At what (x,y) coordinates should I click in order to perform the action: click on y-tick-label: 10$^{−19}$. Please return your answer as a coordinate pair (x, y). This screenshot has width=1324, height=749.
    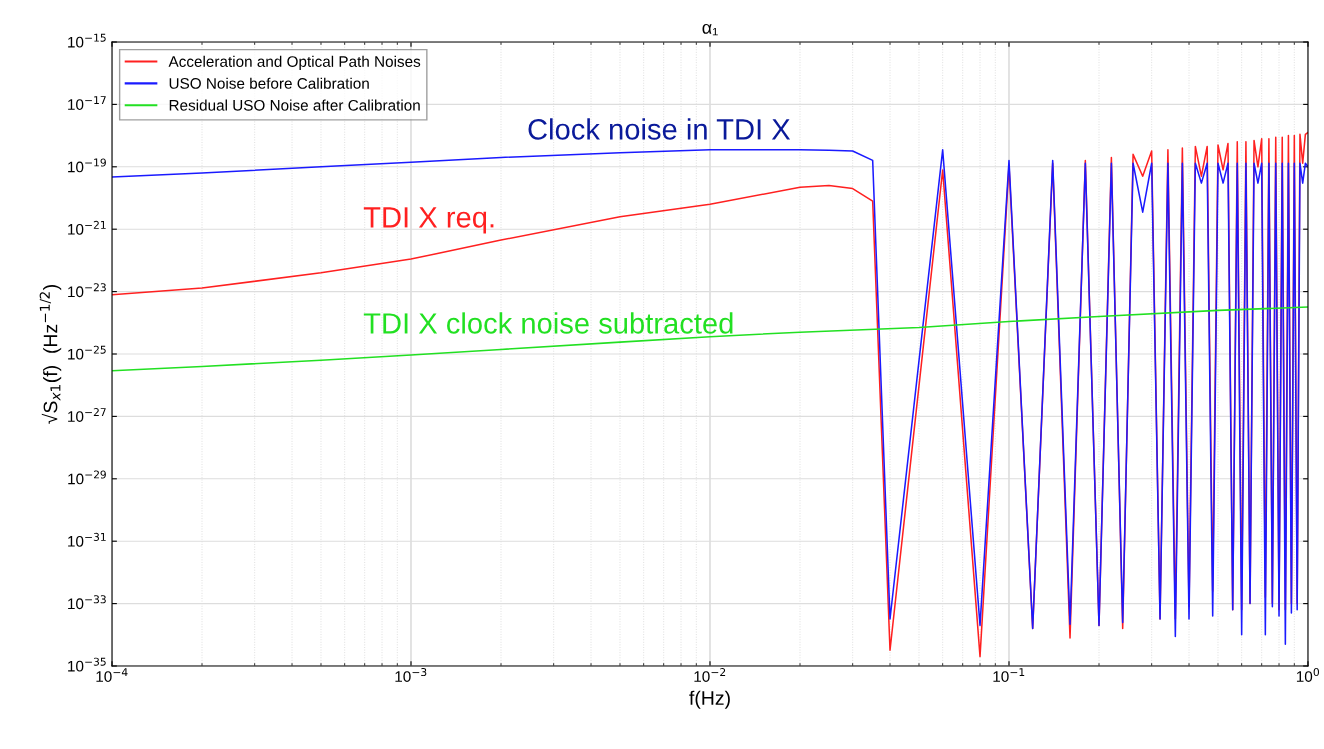
    Looking at the image, I should click on (87, 165).